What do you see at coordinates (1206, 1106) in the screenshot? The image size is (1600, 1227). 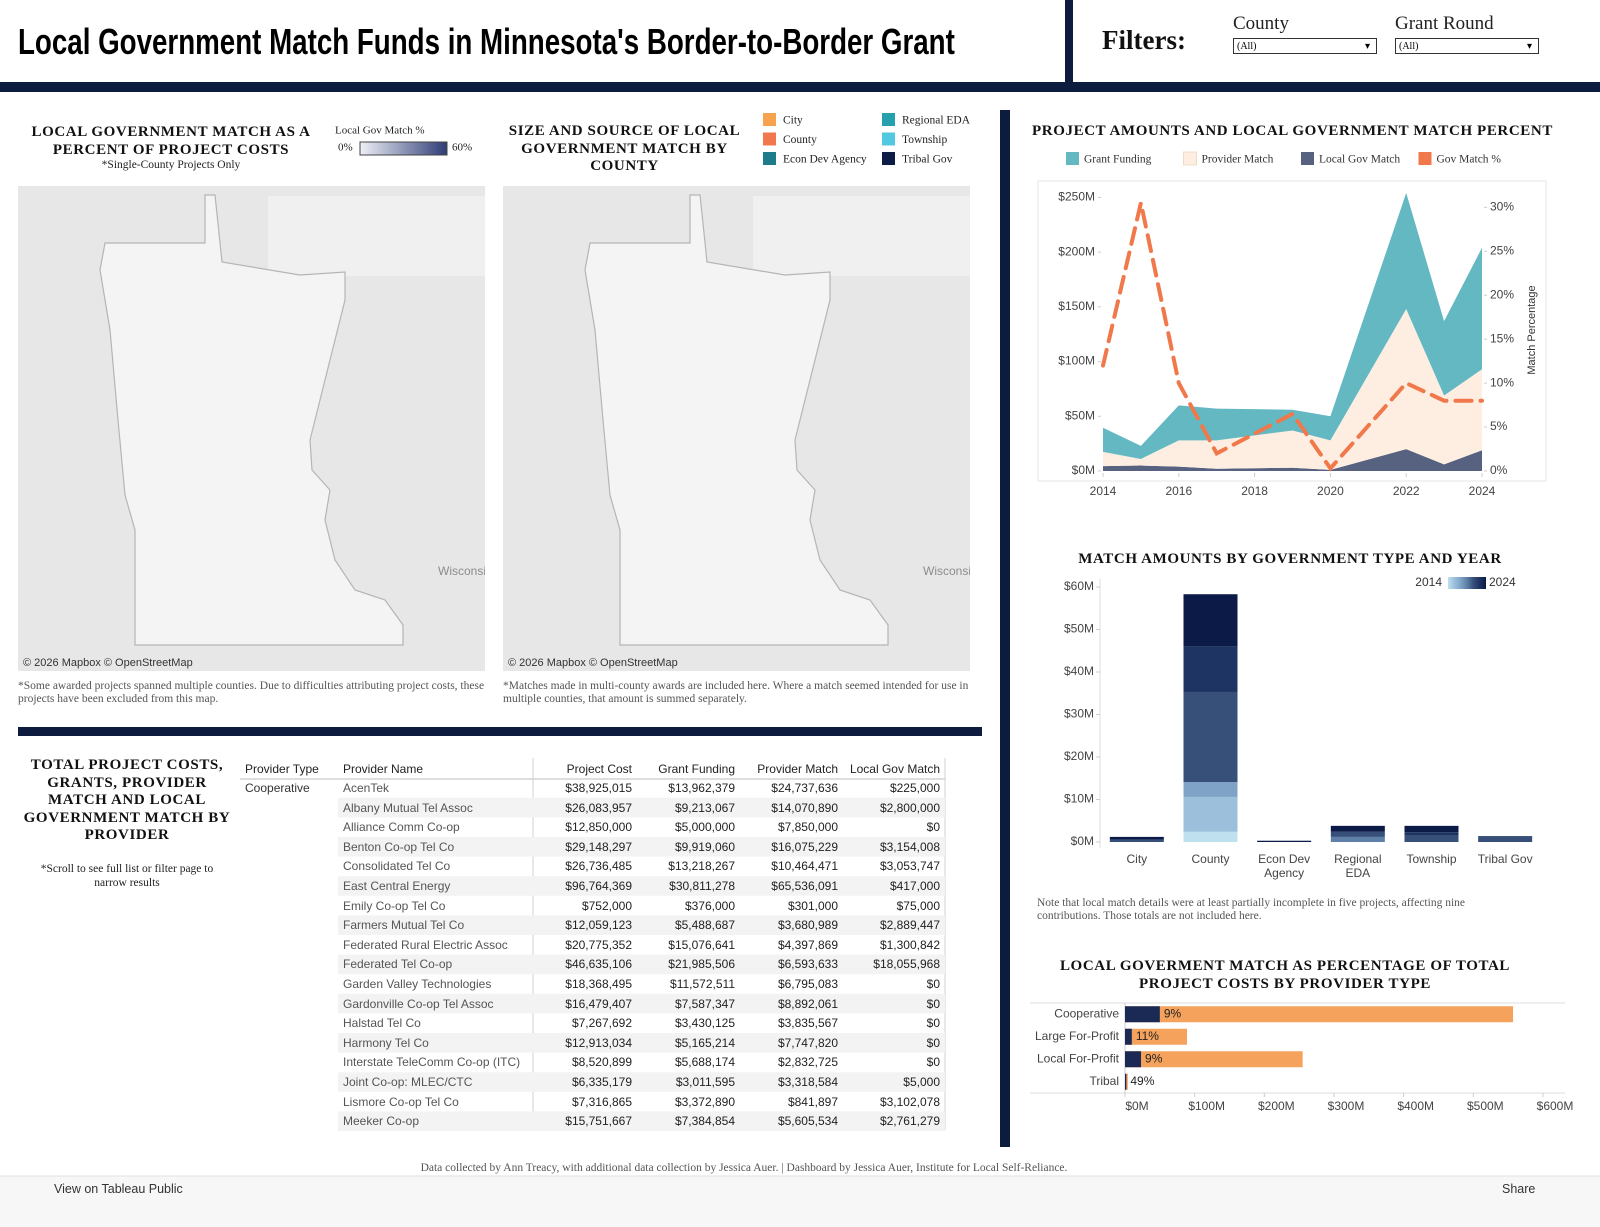 I see `x-tick-label: $100M` at bounding box center [1206, 1106].